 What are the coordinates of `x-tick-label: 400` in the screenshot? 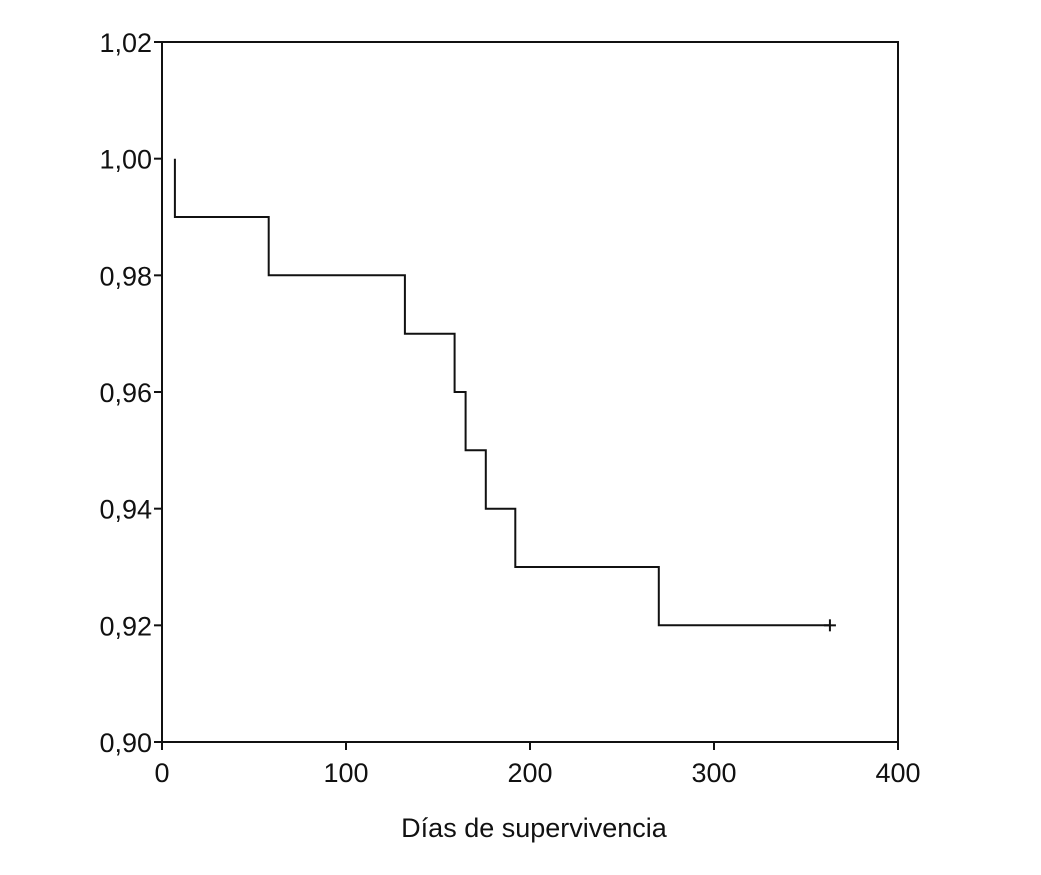 It's located at (897, 773).